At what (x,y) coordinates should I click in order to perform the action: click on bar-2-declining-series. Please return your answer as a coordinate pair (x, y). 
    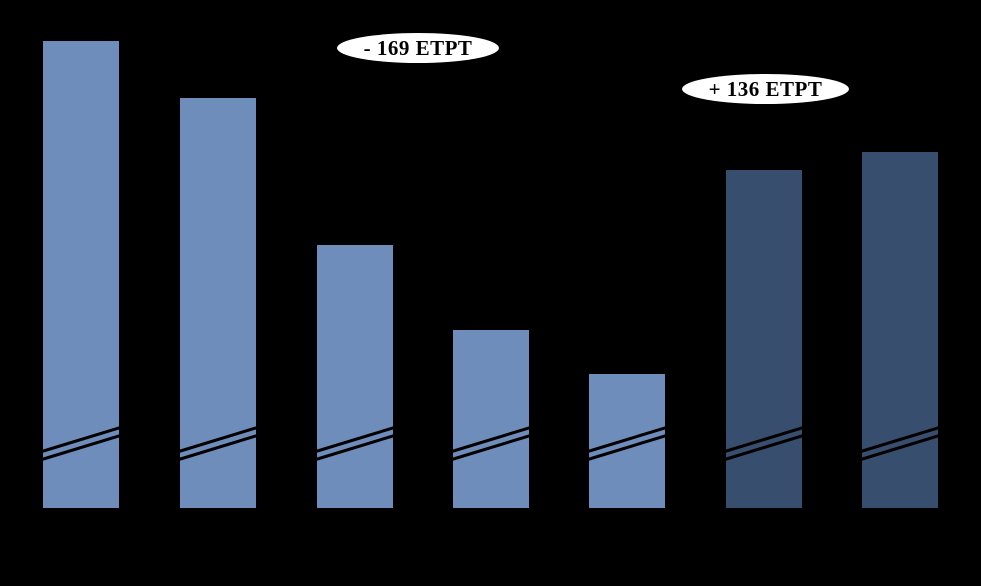
    Looking at the image, I should click on (218, 303).